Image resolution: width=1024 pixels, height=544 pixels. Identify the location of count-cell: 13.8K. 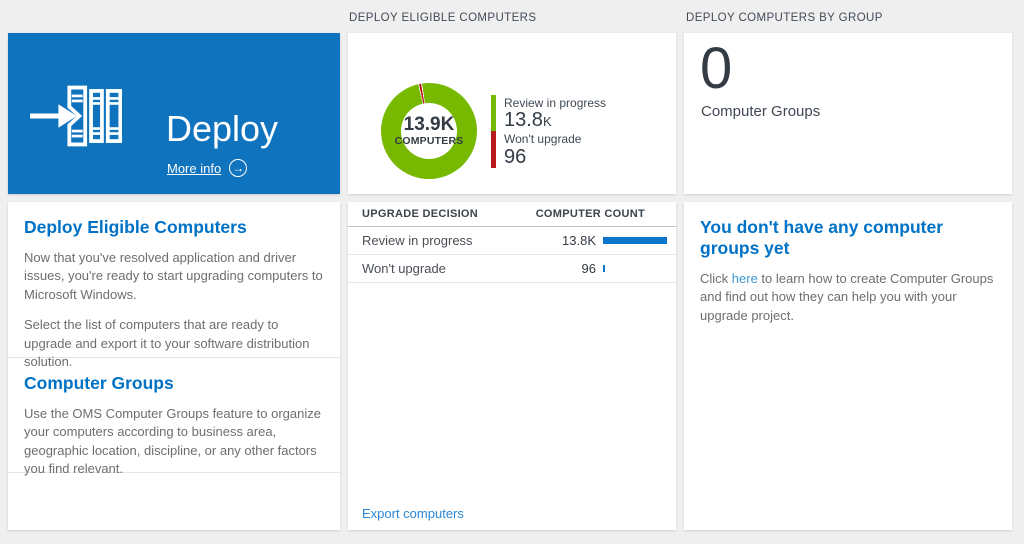
(579, 240).